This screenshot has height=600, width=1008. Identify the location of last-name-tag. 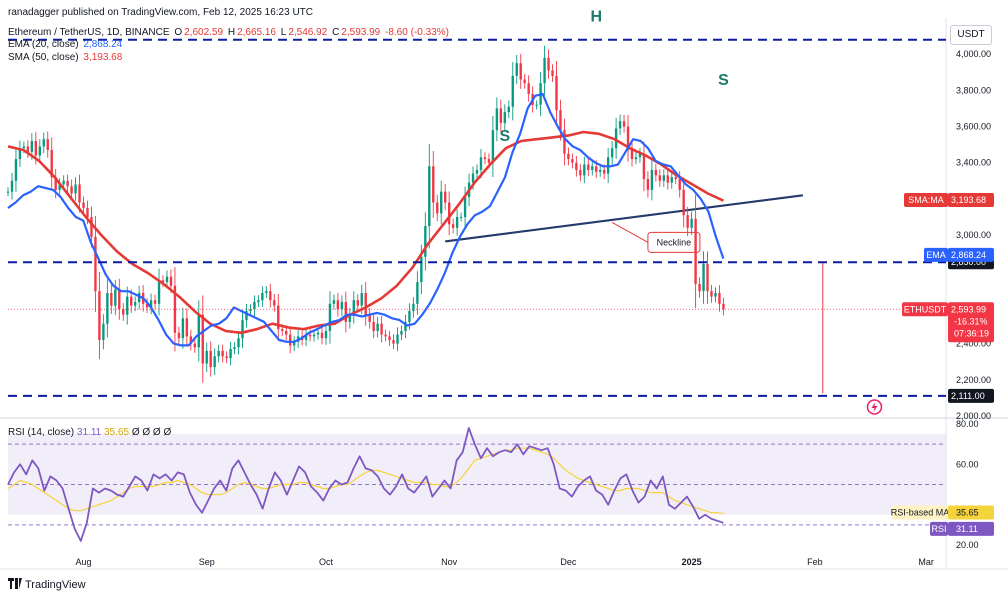
(925, 309).